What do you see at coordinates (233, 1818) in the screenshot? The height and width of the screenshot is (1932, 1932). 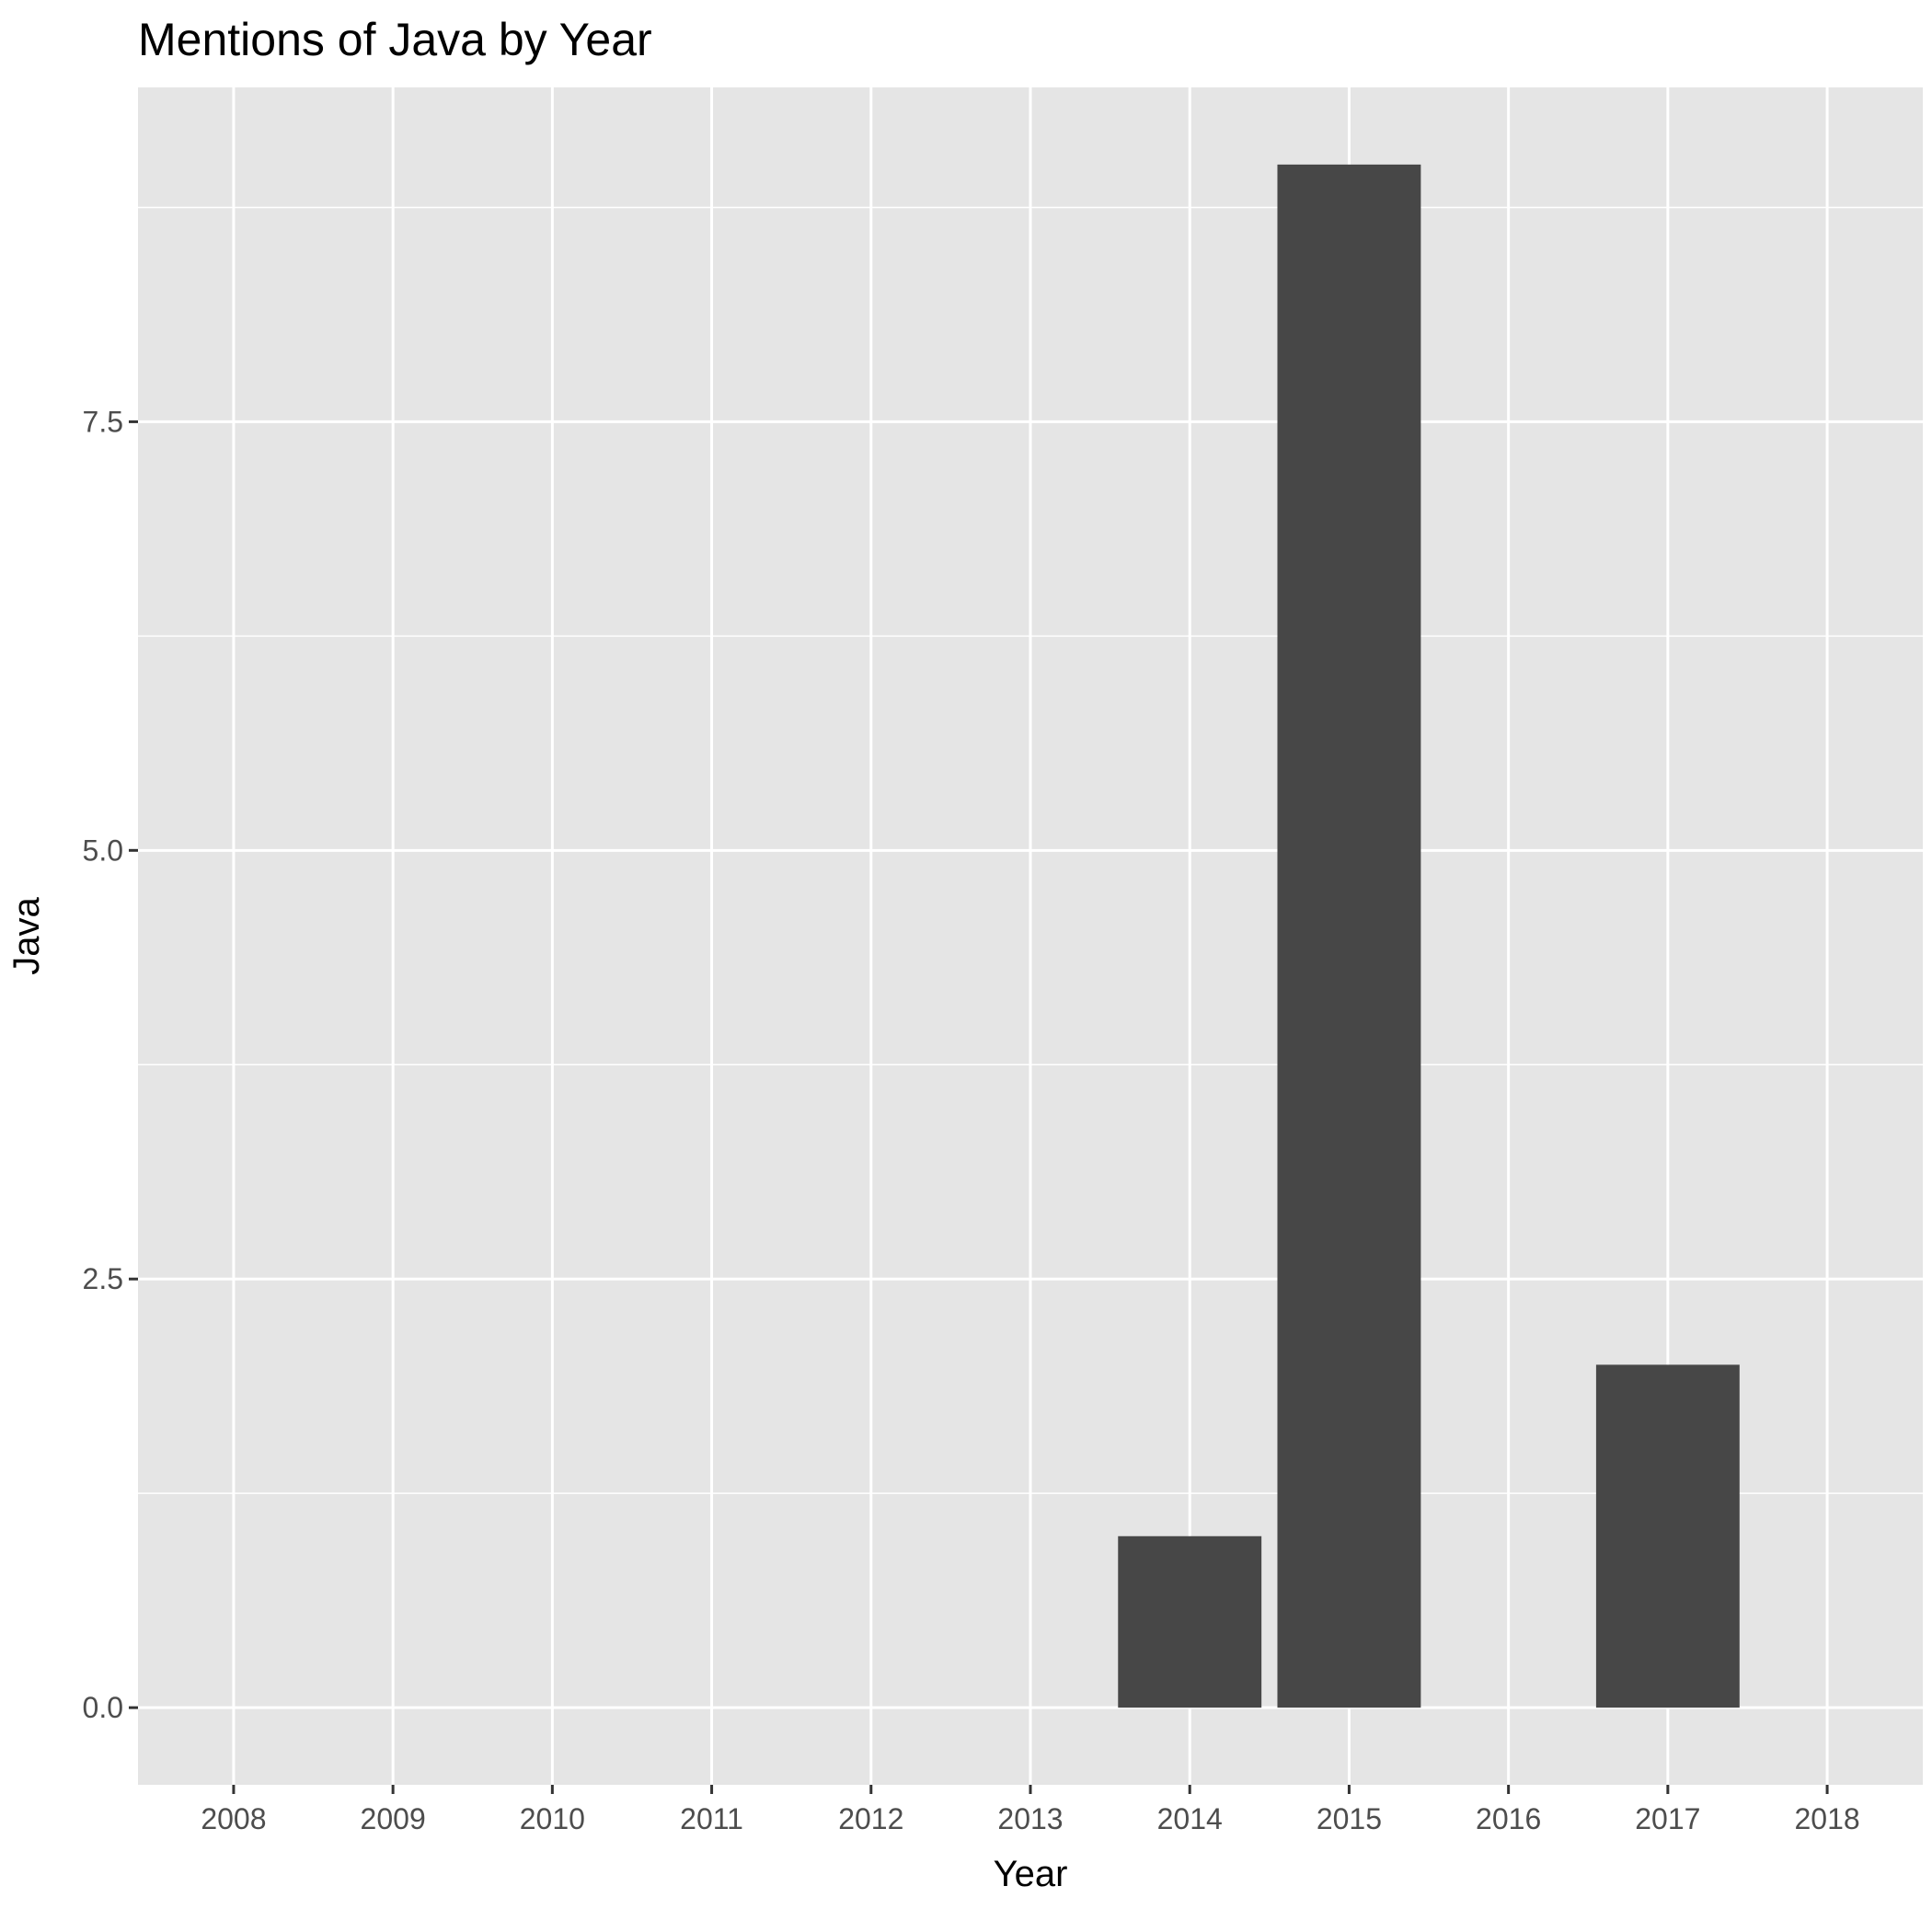 I see `x-tick-label: 2008` at bounding box center [233, 1818].